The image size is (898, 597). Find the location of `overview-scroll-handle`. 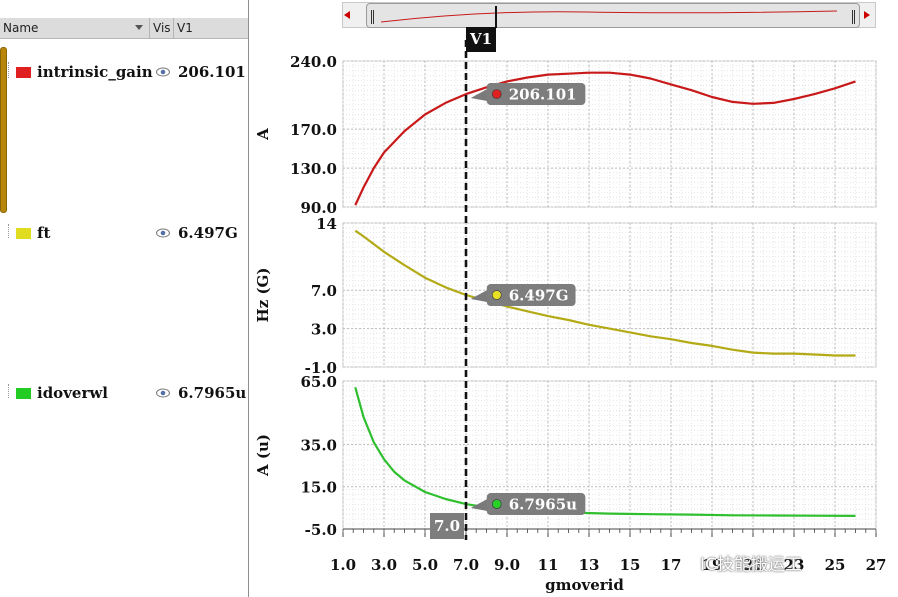

overview-scroll-handle is located at coordinates (613, 15).